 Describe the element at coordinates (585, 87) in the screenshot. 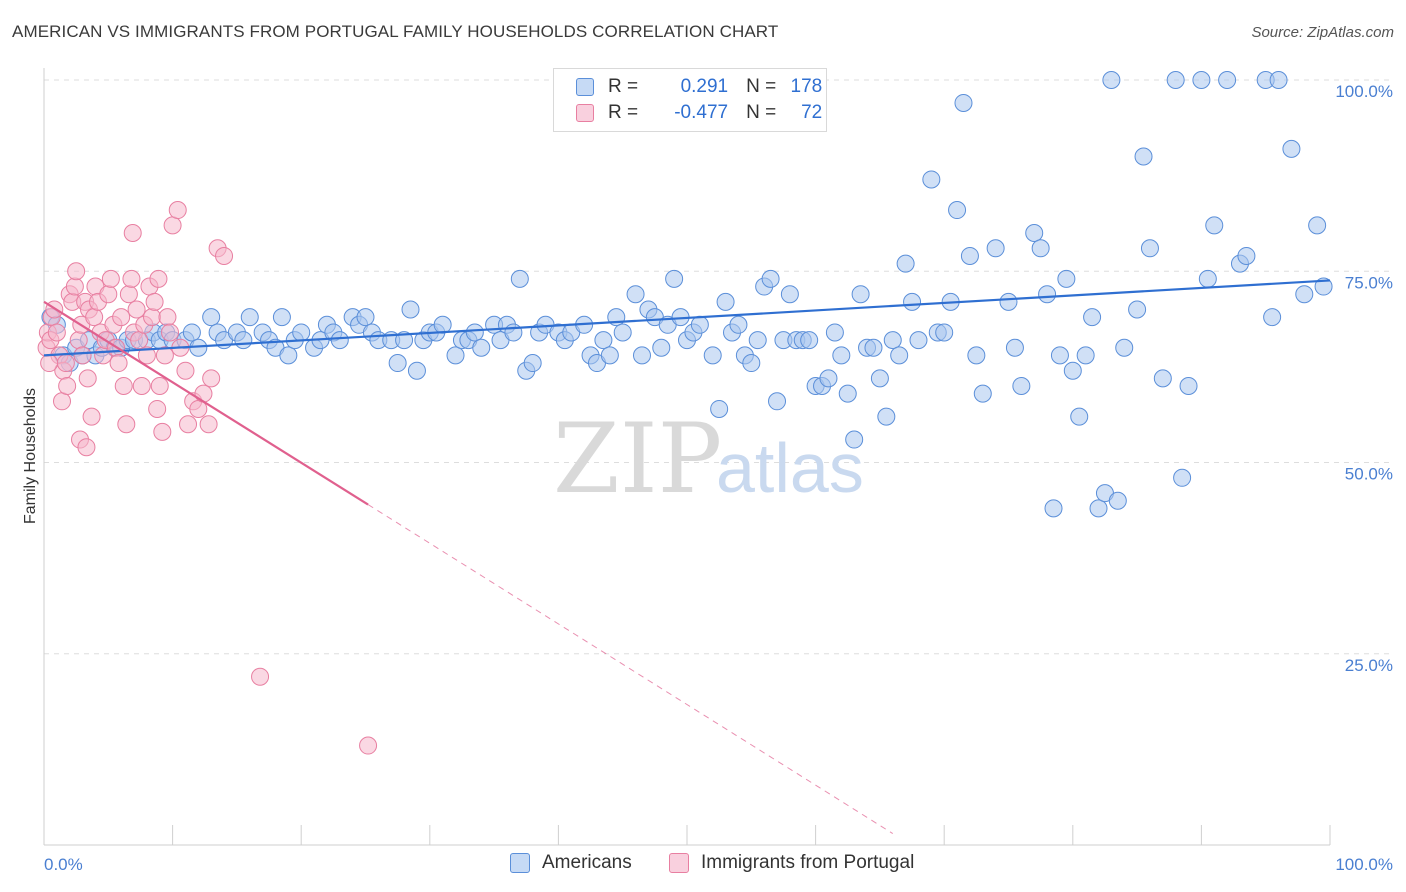

I see `americans-swatch` at that location.